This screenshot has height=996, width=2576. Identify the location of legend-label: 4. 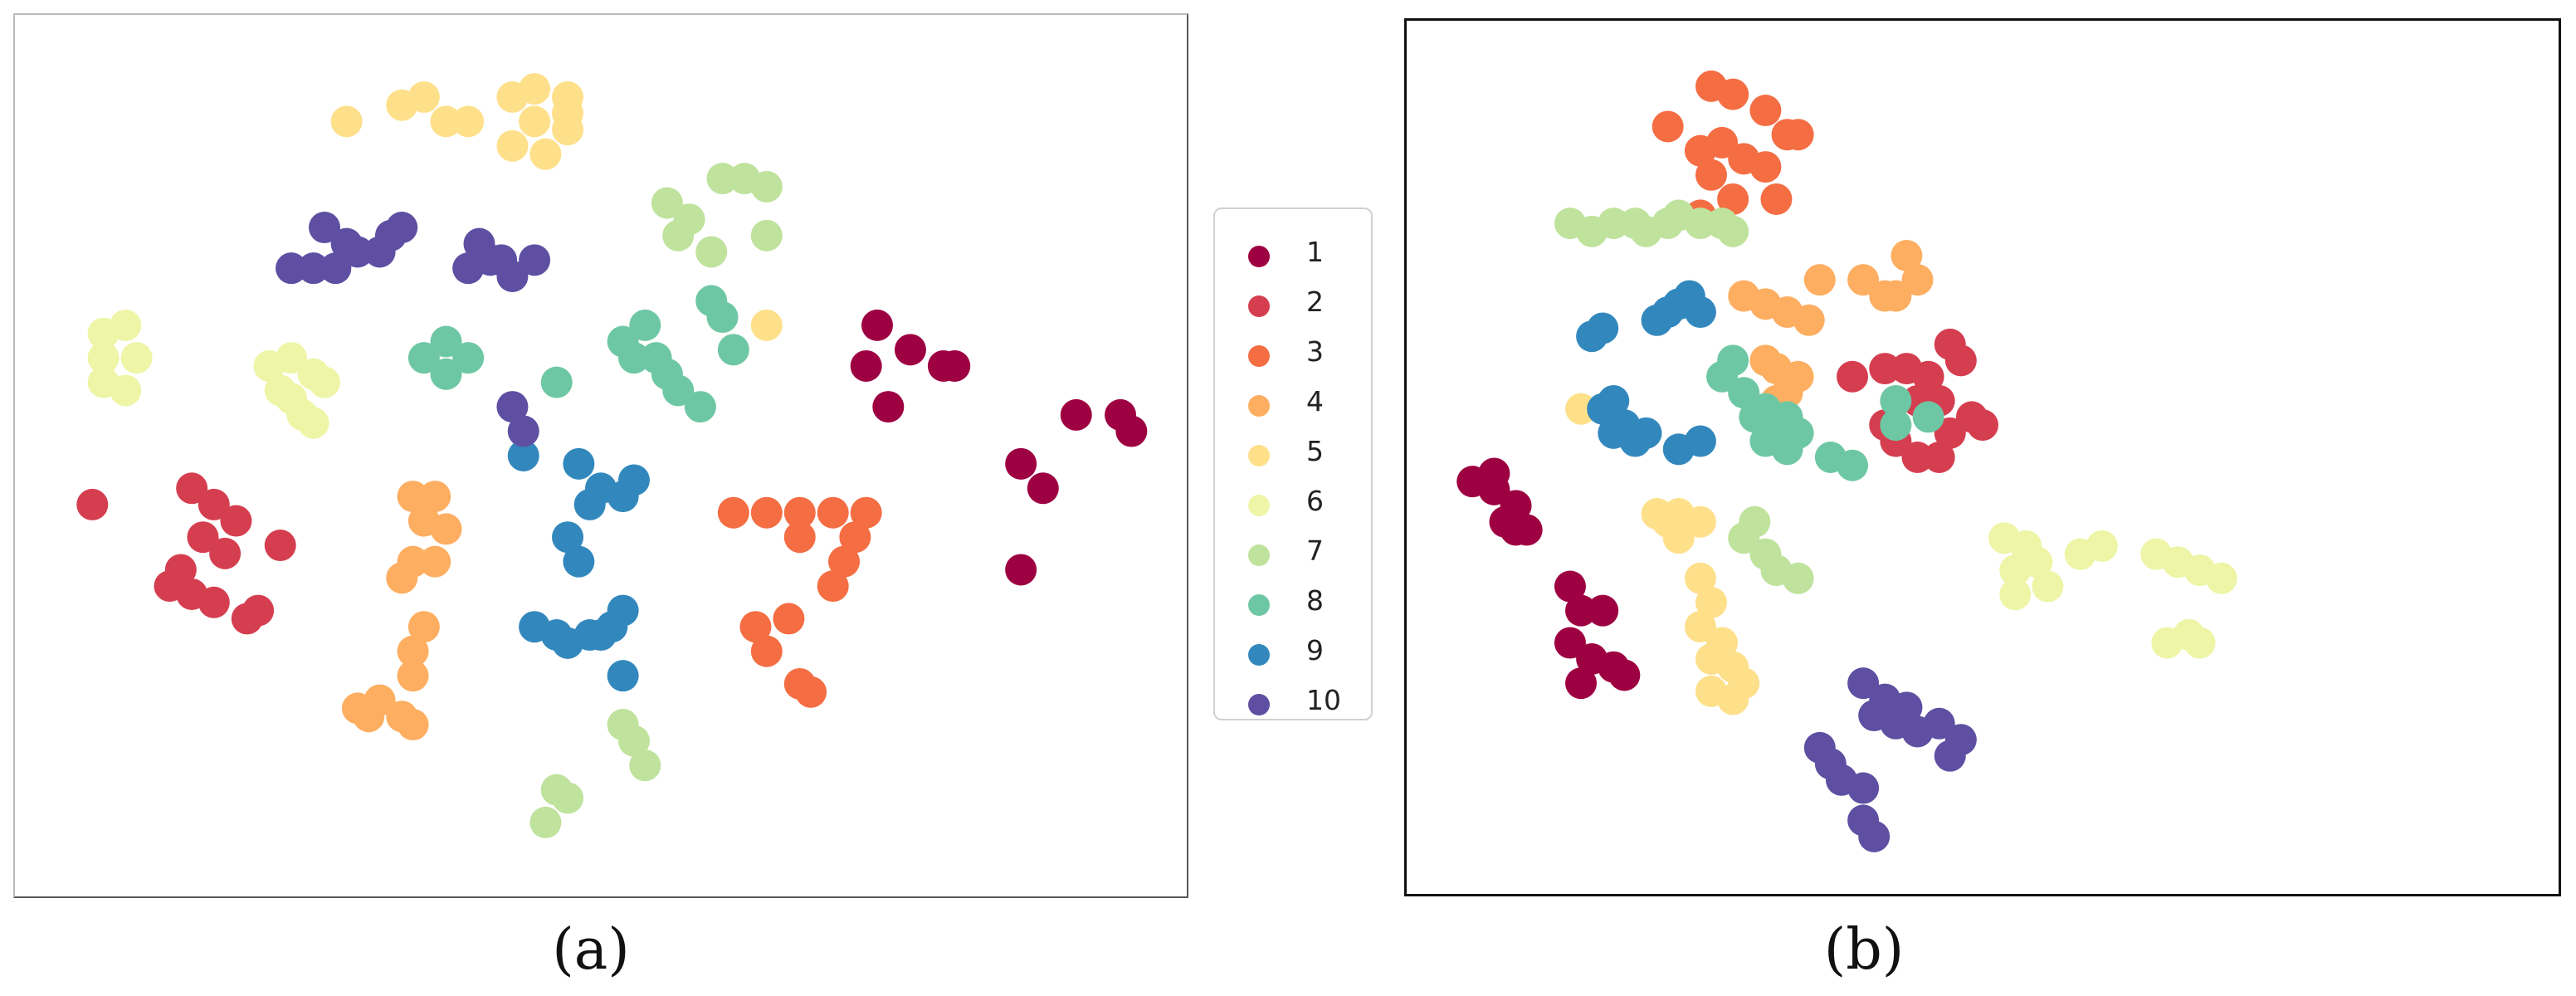
(1315, 401).